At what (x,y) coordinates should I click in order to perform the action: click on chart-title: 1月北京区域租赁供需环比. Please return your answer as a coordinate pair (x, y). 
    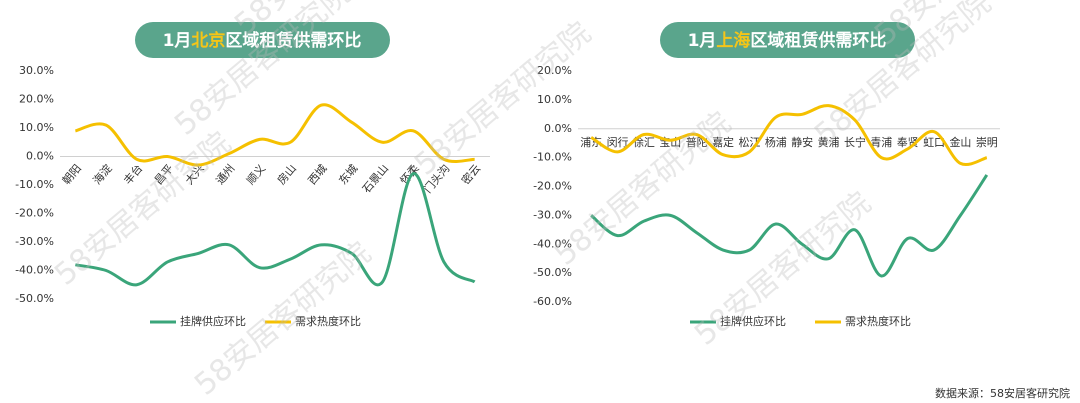
    Looking at the image, I should click on (262, 40).